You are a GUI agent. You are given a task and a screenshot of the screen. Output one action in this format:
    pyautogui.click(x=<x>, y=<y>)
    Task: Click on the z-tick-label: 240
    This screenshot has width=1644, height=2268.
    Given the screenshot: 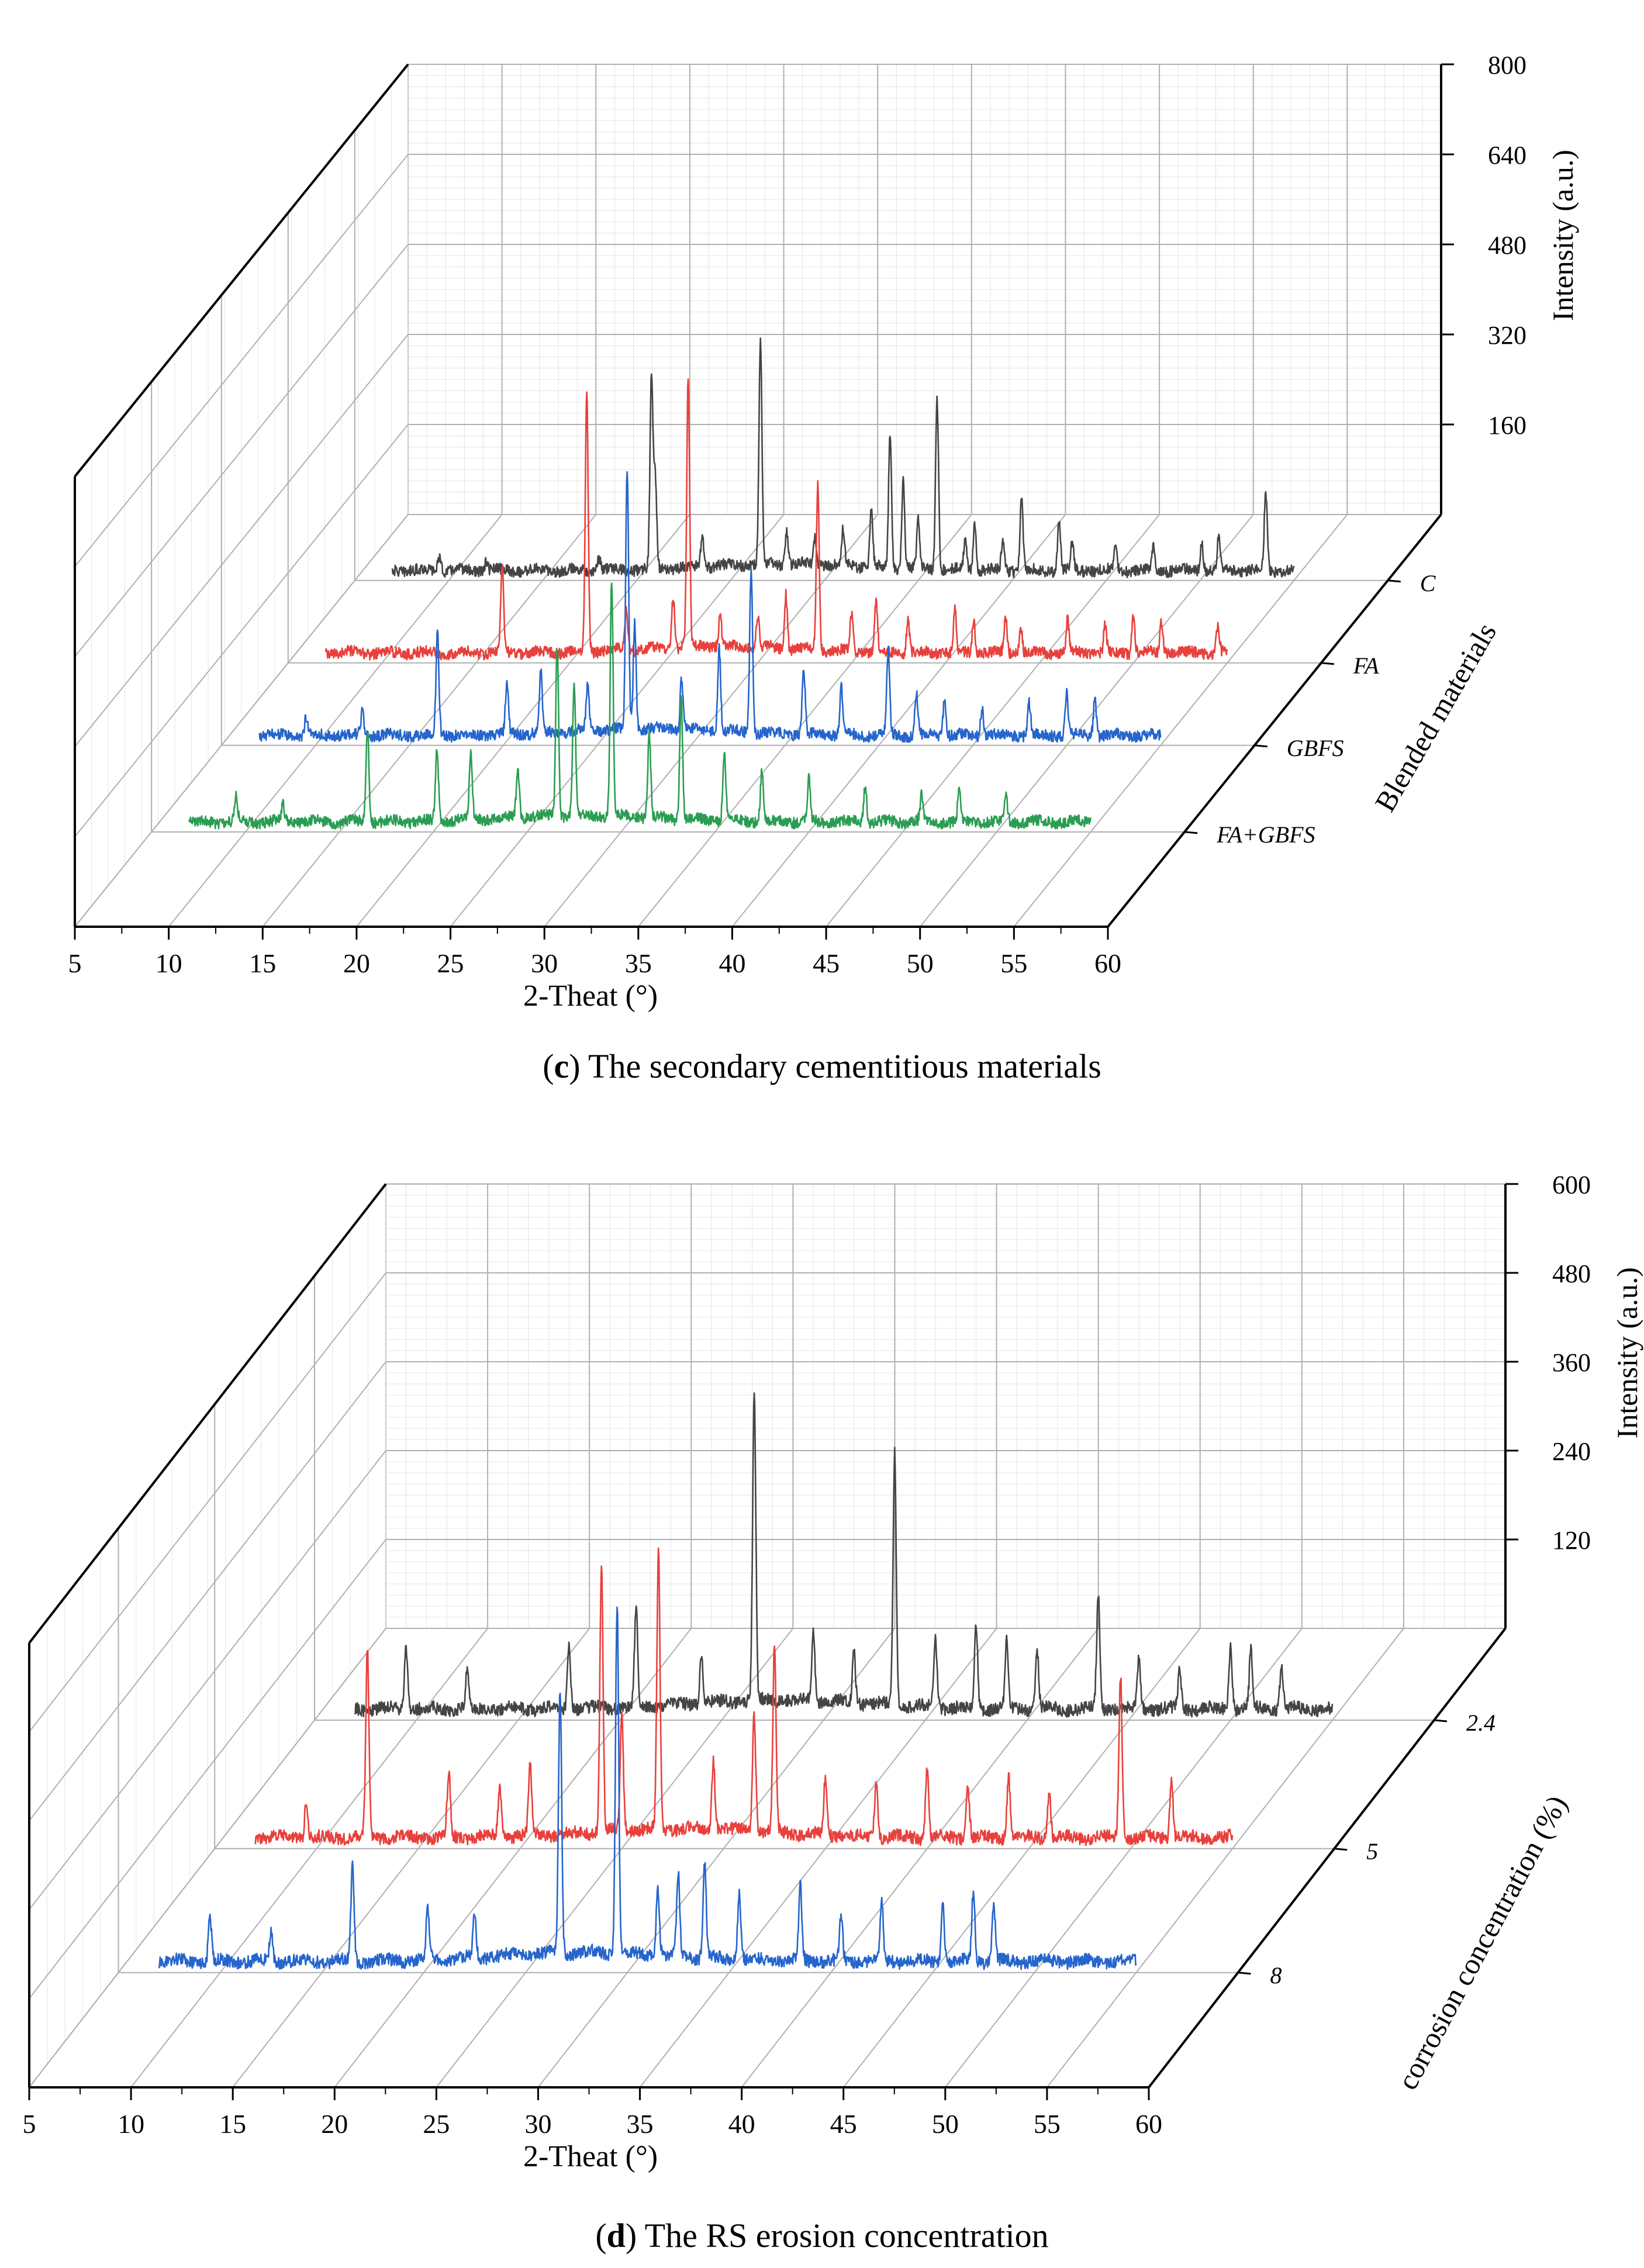 What is the action you would take?
    pyautogui.click(x=1572, y=1452)
    